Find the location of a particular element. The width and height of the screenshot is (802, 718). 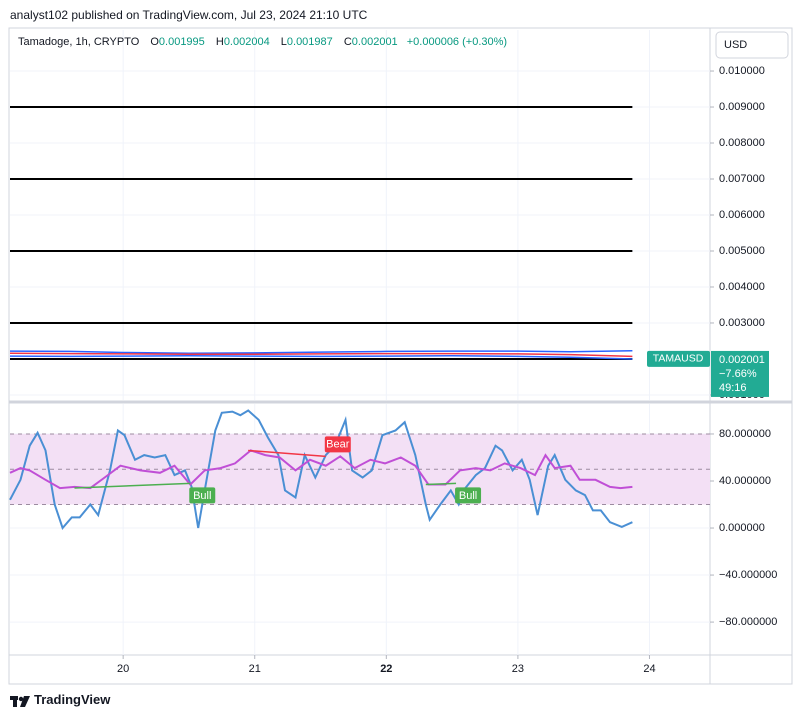

y-tick-label: −80.000000 is located at coordinates (748, 622).